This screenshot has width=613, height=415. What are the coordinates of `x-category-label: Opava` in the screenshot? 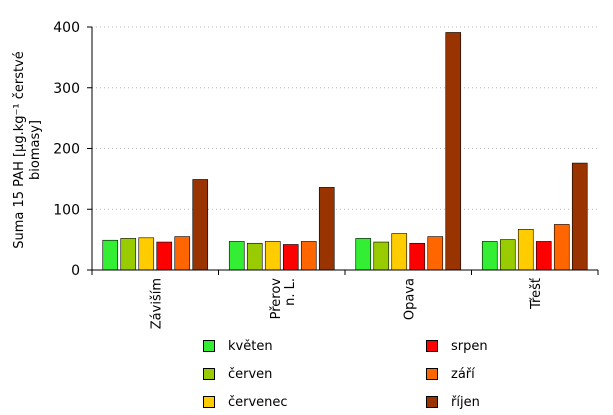 It's located at (409, 299).